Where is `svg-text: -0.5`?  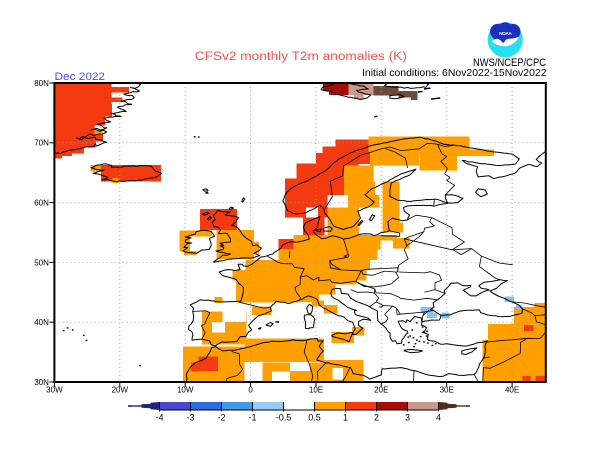
svg-text: -0.5 is located at coordinates (284, 418).